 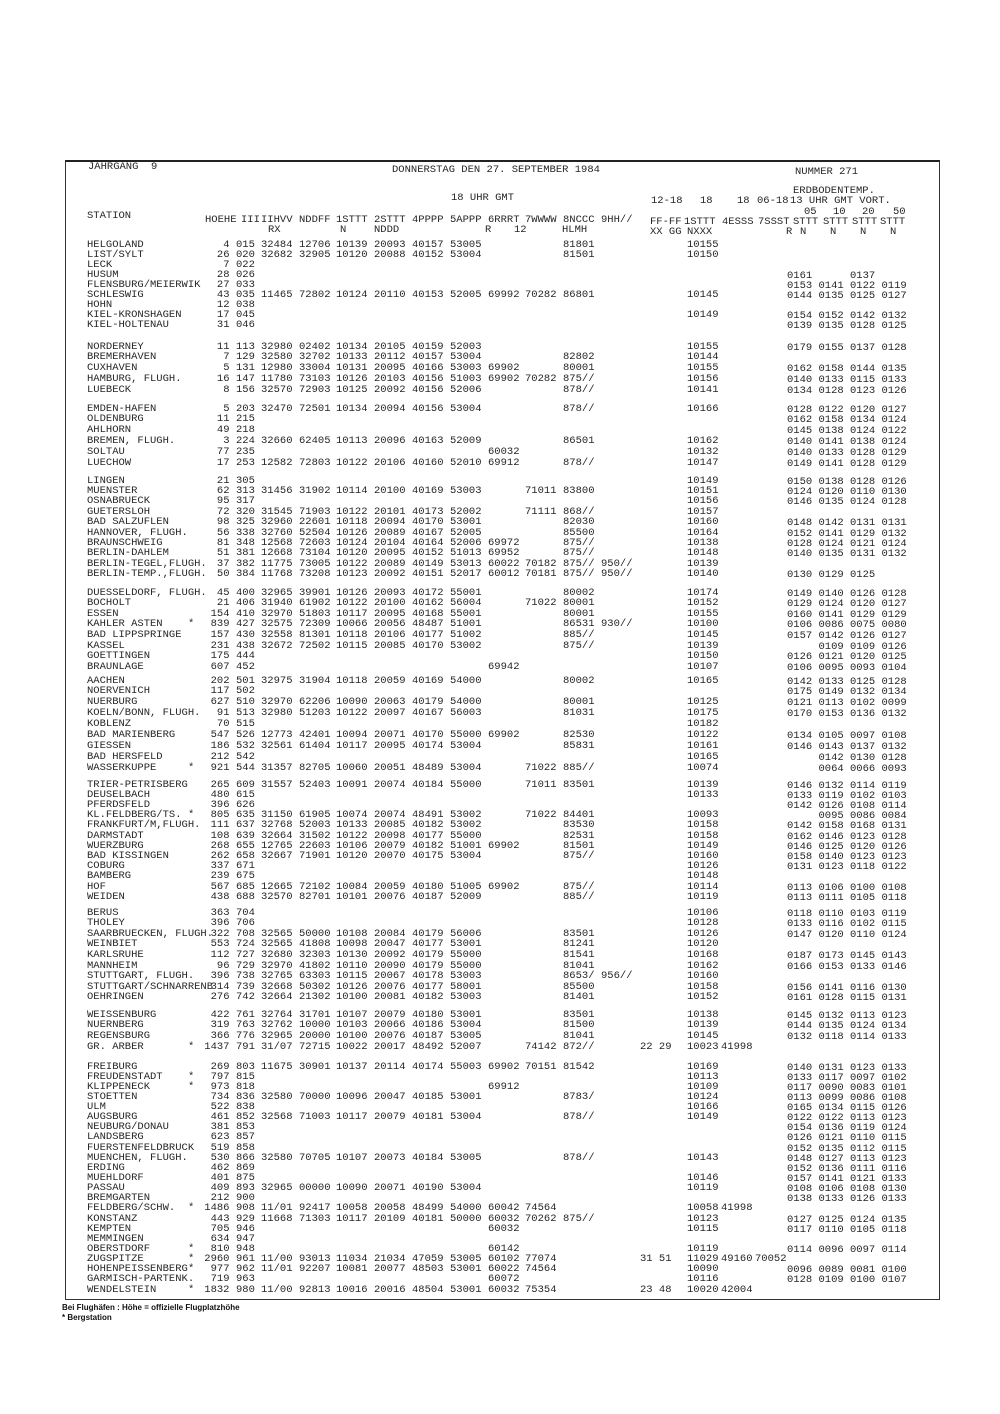 I want to click on soil-temp: 0121, so click(x=831, y=657).